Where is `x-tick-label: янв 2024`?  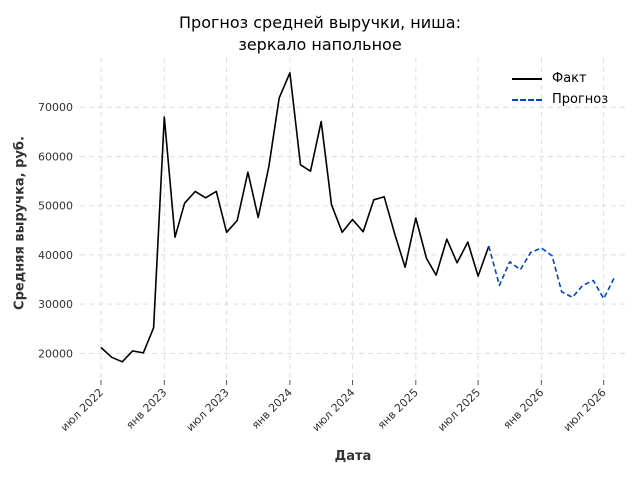
x-tick-label: янв 2024 is located at coordinates (272, 409).